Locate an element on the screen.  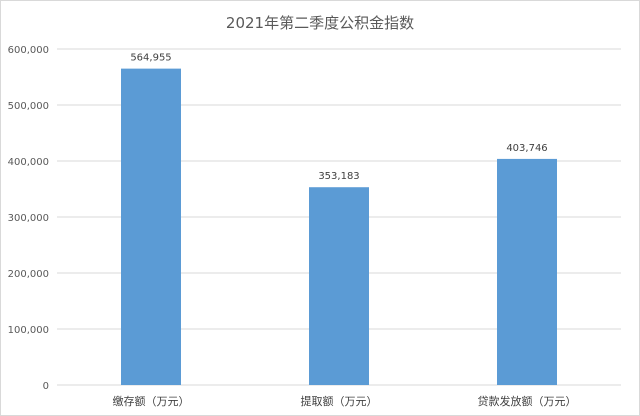
x-axis-category-labels: 缴存额（万元） 提取额（万元） 贷款发放额（万元） is located at coordinates (345, 401).